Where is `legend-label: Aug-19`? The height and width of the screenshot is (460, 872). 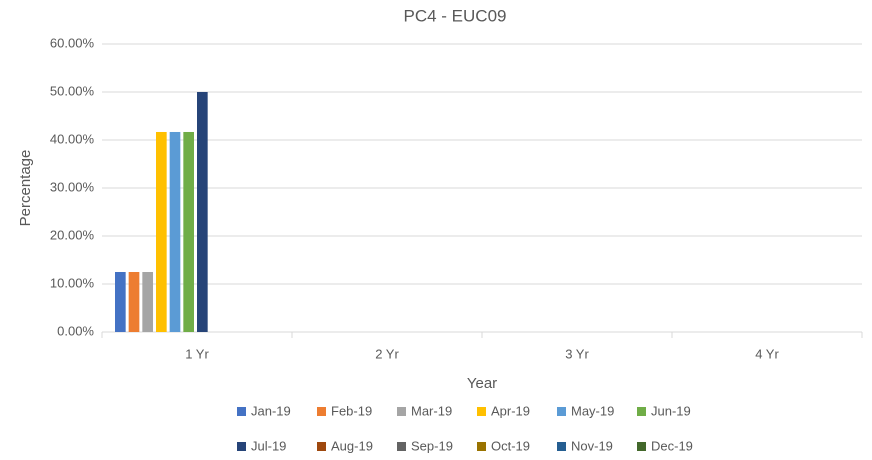 legend-label: Aug-19 is located at coordinates (352, 445).